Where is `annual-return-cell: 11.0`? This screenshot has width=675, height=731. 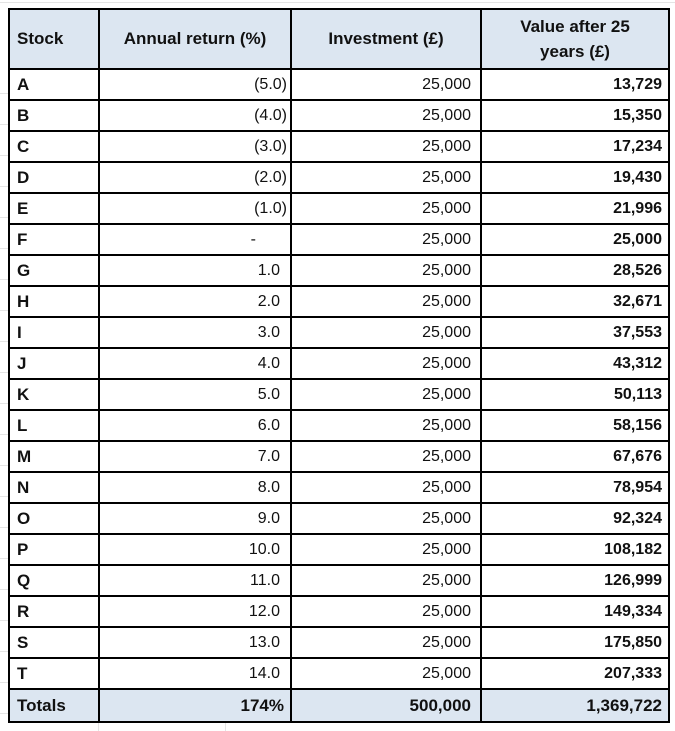
annual-return-cell: 11.0 is located at coordinates (195, 580).